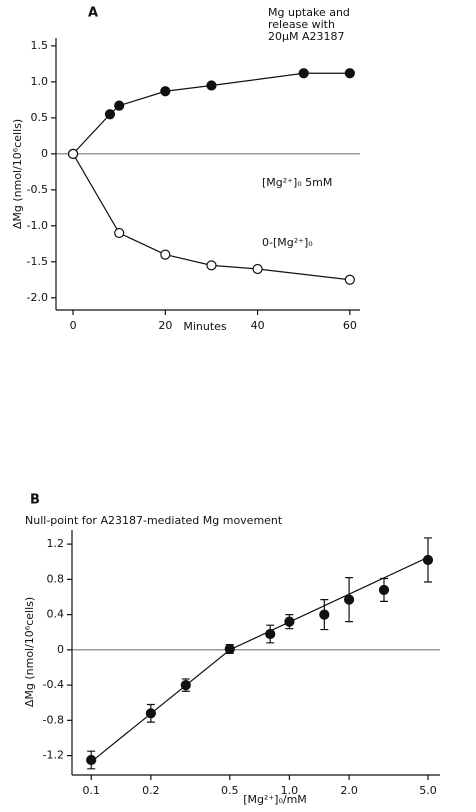 Image resolution: width=476 pixels, height=812 pixels. Describe the element at coordinates (56, 543) in the screenshot. I see `y-tick-label: 1.2` at that location.